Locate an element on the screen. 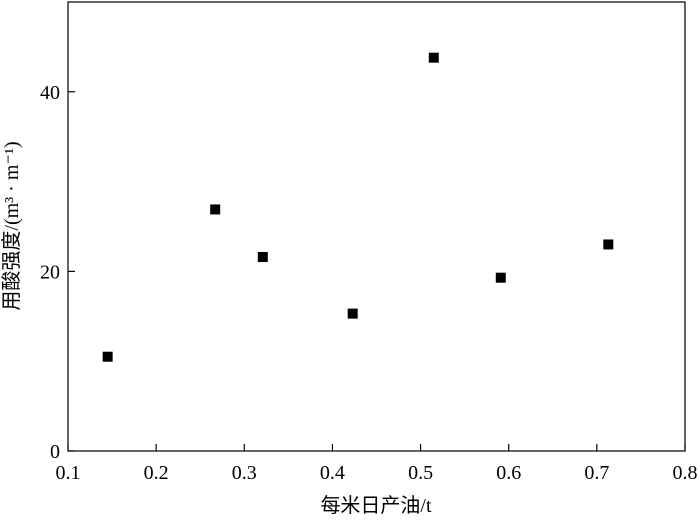 Image resolution: width=700 pixels, height=524 pixels. x-tick-label: 0.4 is located at coordinates (332, 473).